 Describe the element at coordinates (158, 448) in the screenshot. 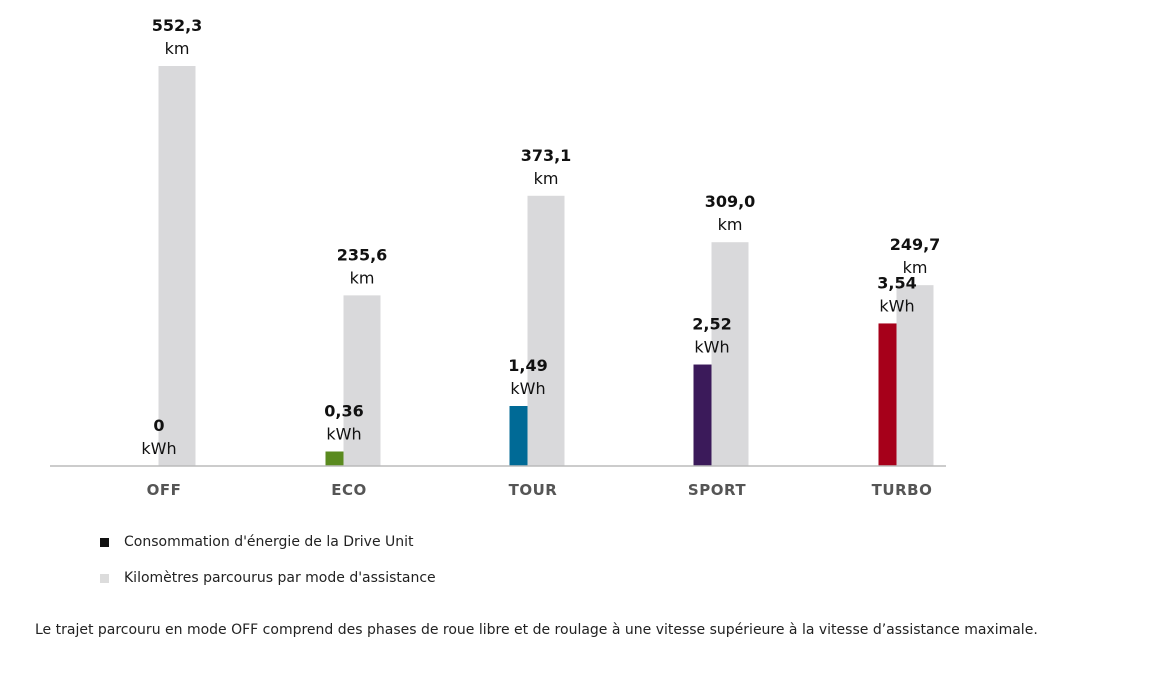

I see `label-energy-unit-off: kWh` at that location.